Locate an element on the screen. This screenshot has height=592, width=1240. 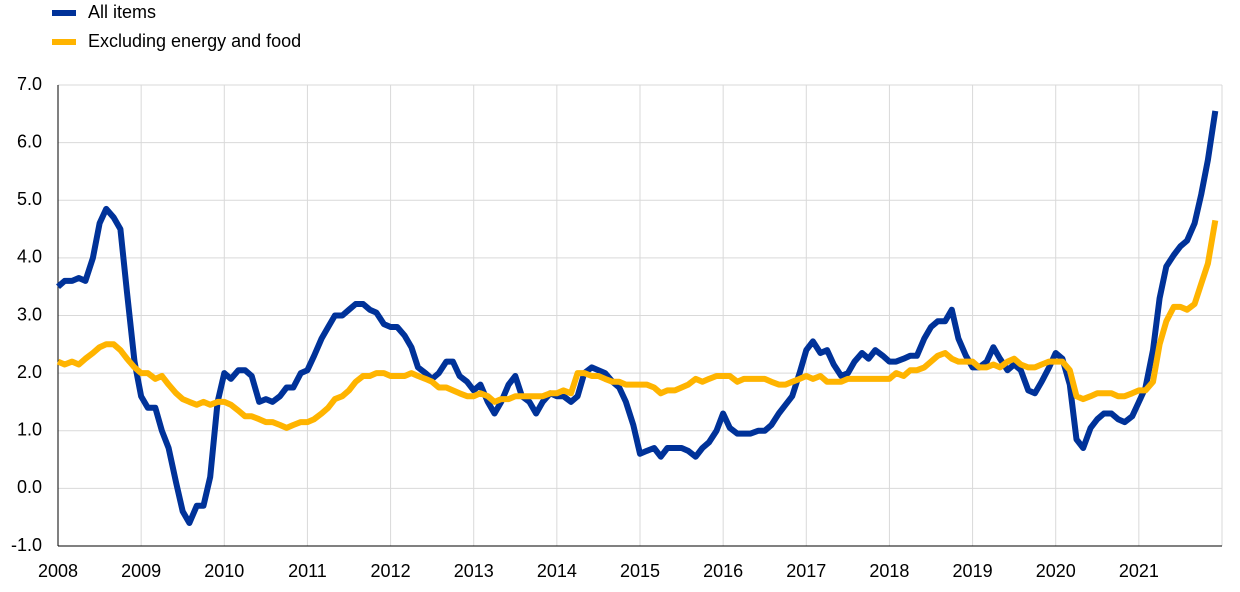
x-tick-label: 2018 is located at coordinates (889, 571).